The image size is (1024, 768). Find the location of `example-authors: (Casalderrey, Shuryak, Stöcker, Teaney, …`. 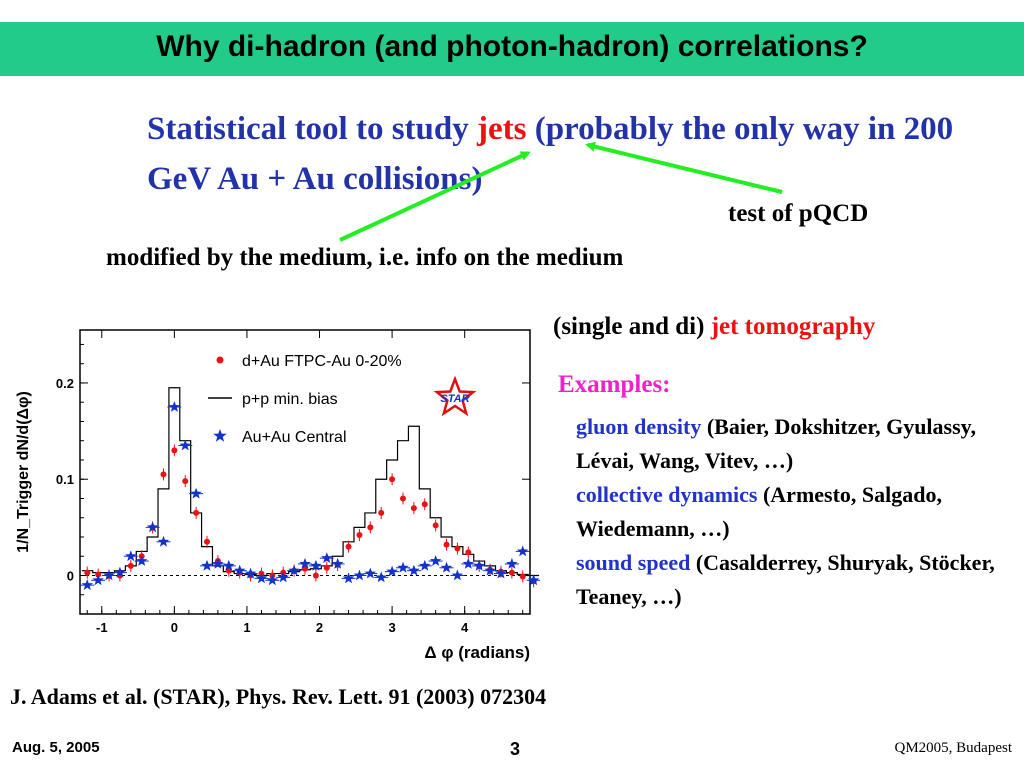

example-authors: (Casalderrey, Shuryak, Stöcker, Teaney, … is located at coordinates (785, 579).